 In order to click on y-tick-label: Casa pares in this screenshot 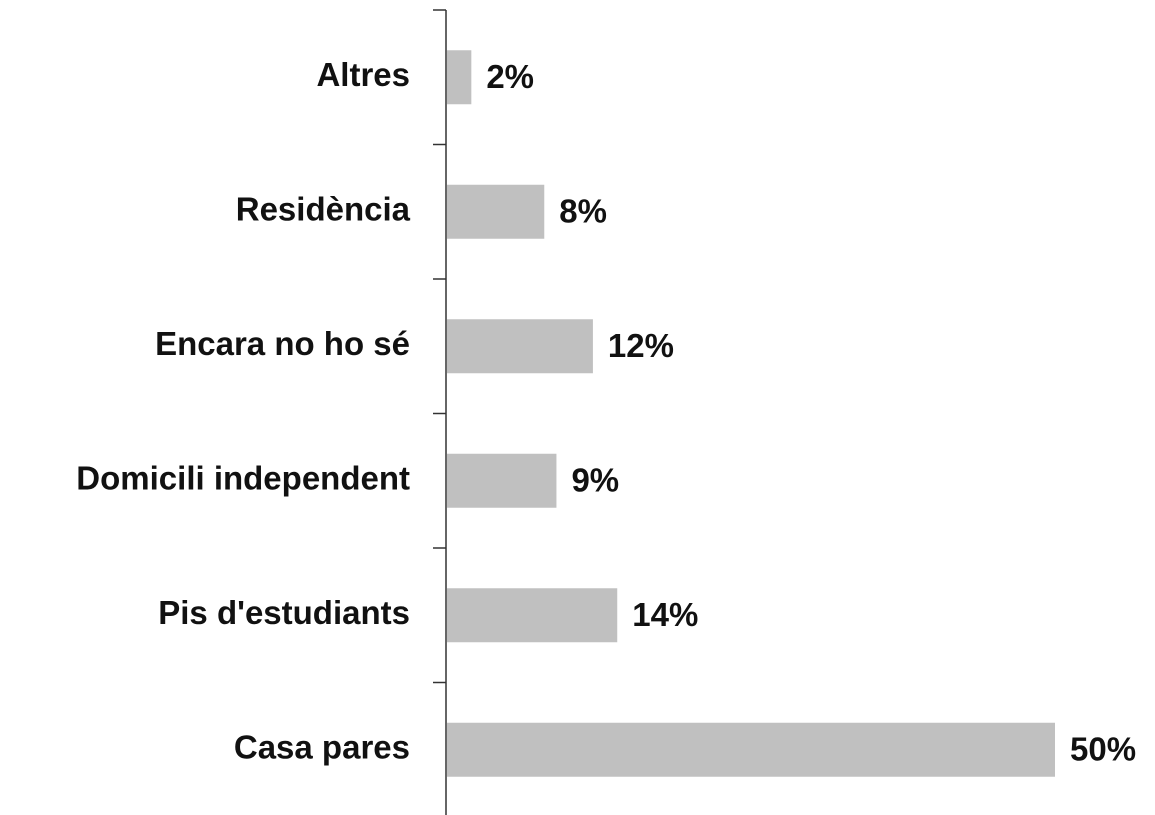, I will do `click(322, 746)`.